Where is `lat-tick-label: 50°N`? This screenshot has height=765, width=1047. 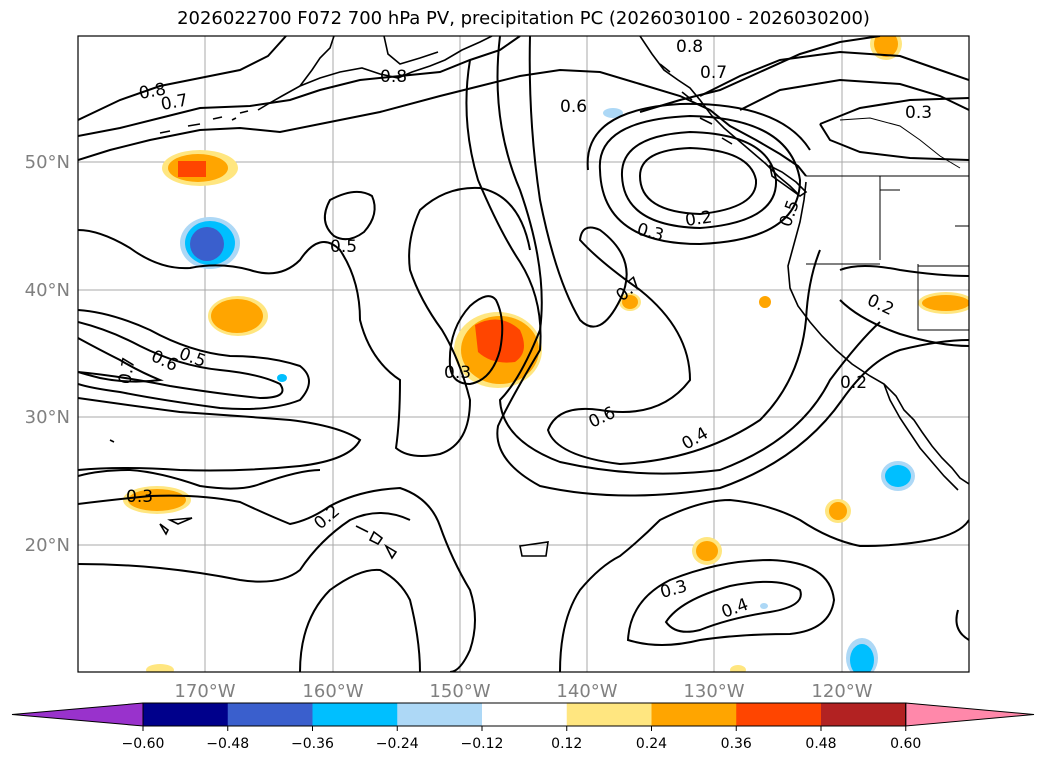
lat-tick-label: 50°N is located at coordinates (47, 162).